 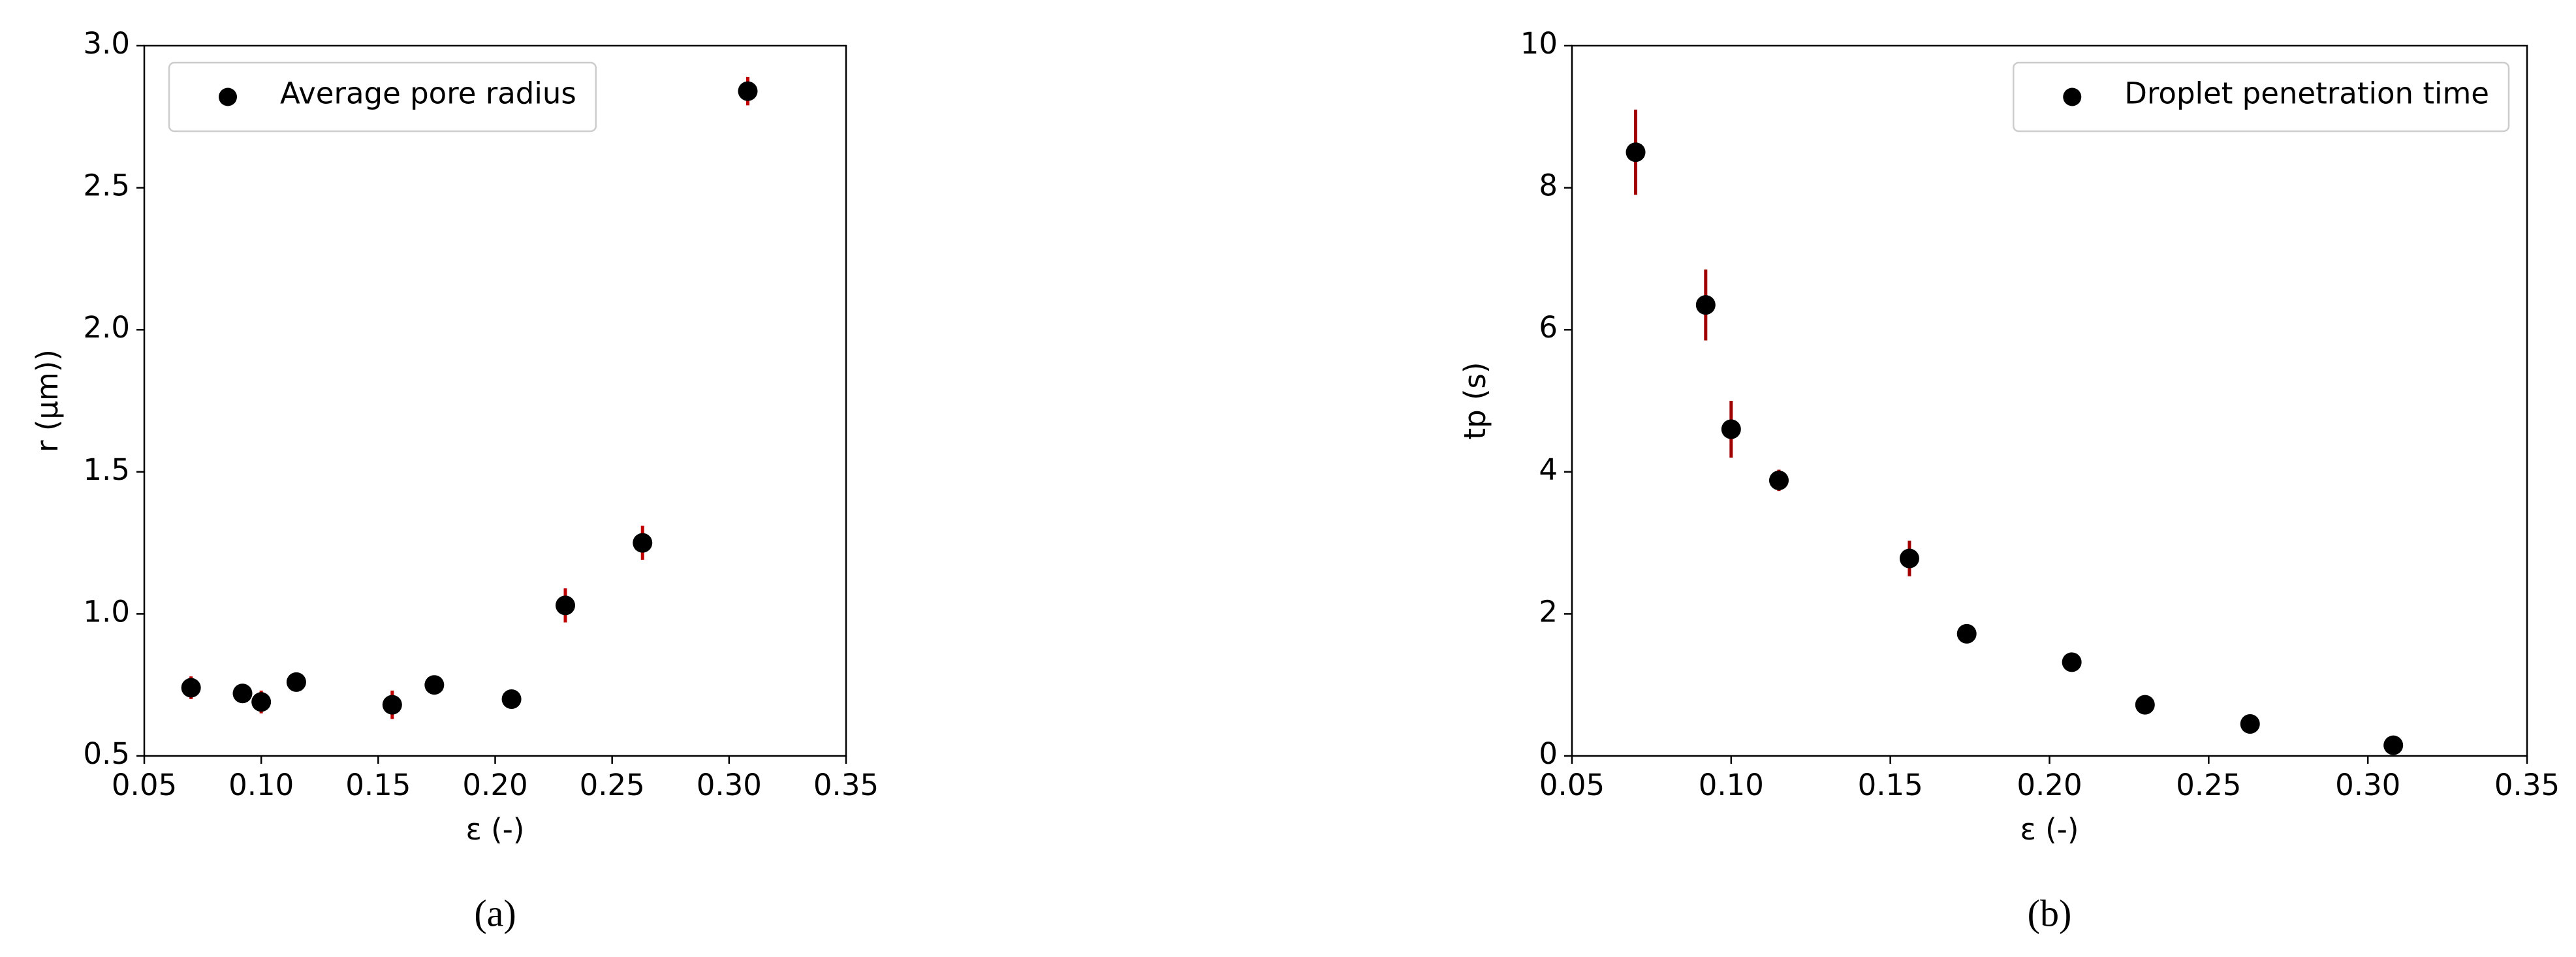 What do you see at coordinates (106, 611) in the screenshot?
I see `y-tick-label: 1.0` at bounding box center [106, 611].